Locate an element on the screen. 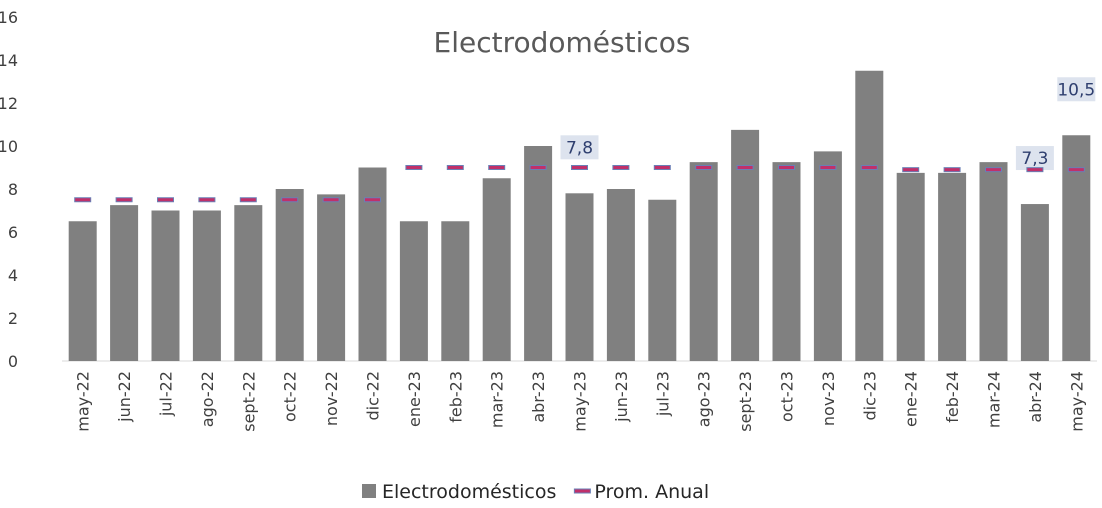 This screenshot has height=508, width=1102. legend-label: Electrodomésticos is located at coordinates (469, 492).